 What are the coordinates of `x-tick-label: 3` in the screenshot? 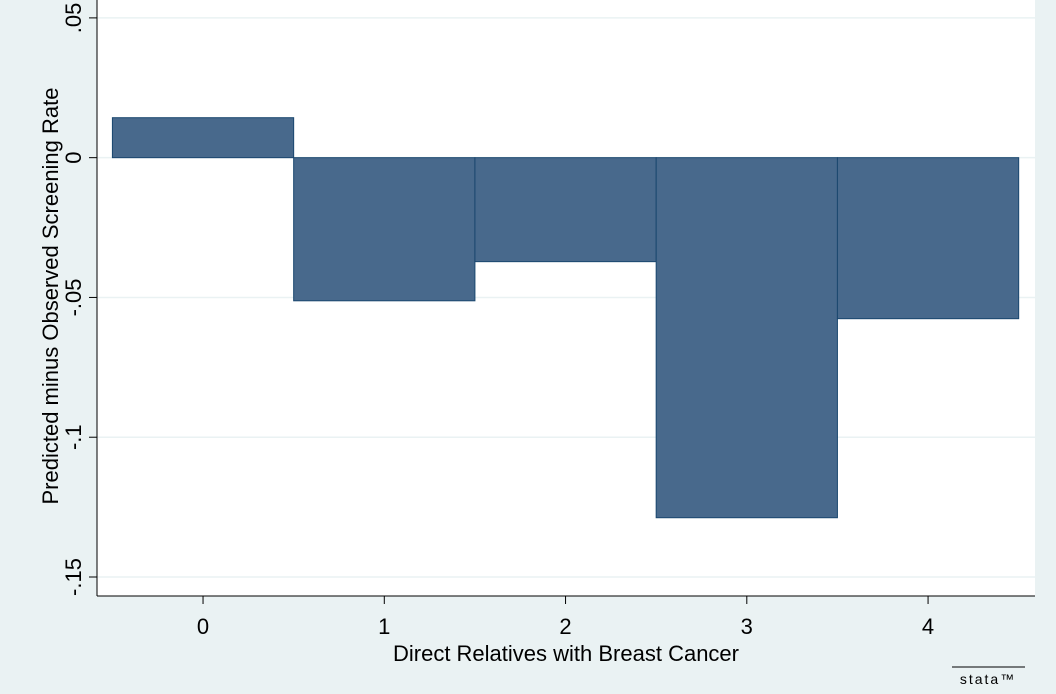 It's located at (747, 626).